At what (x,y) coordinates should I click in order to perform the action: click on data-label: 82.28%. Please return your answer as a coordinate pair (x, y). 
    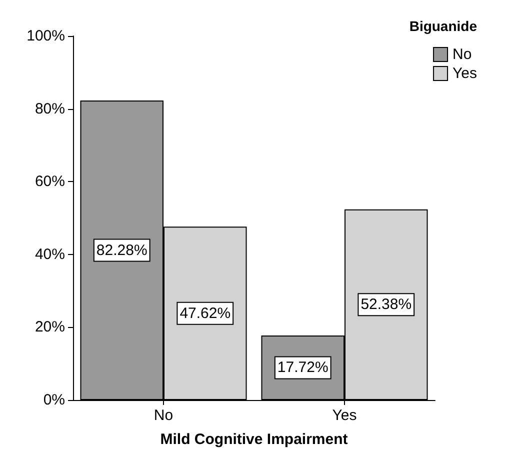
    Looking at the image, I should click on (122, 250).